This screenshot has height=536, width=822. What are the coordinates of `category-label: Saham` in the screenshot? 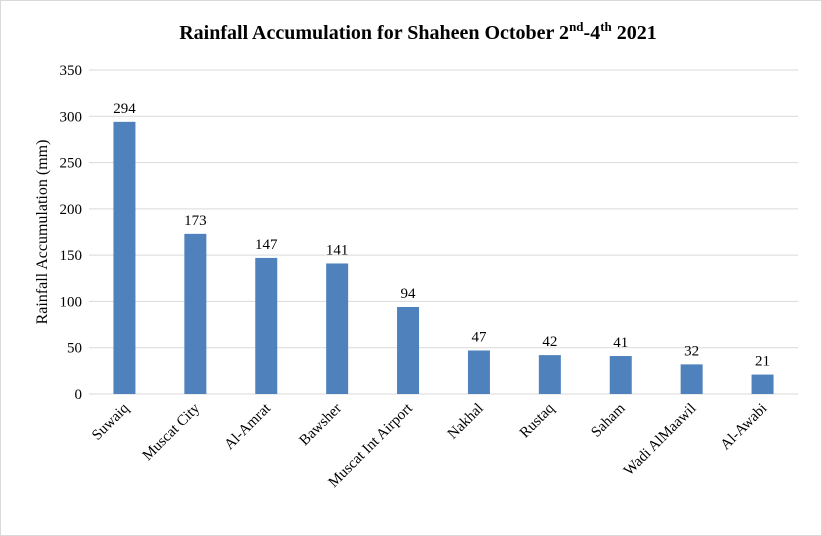 It's located at (608, 420).